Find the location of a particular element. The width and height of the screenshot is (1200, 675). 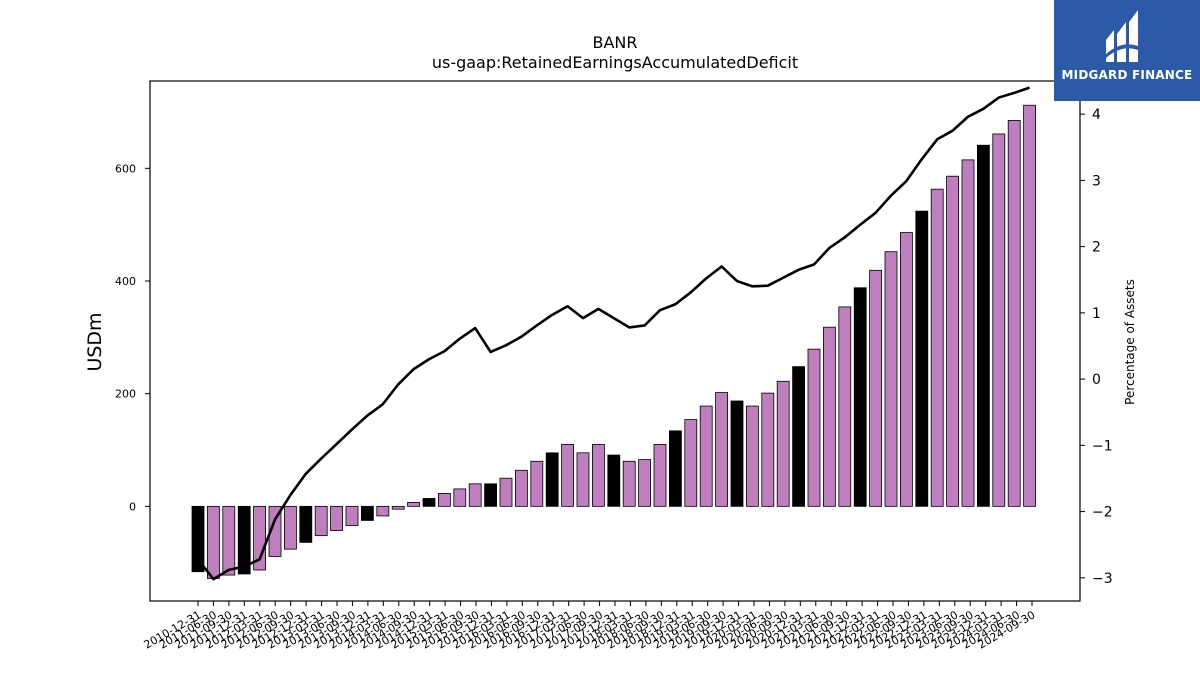

y2-tick-label: 4 is located at coordinates (1096, 115).